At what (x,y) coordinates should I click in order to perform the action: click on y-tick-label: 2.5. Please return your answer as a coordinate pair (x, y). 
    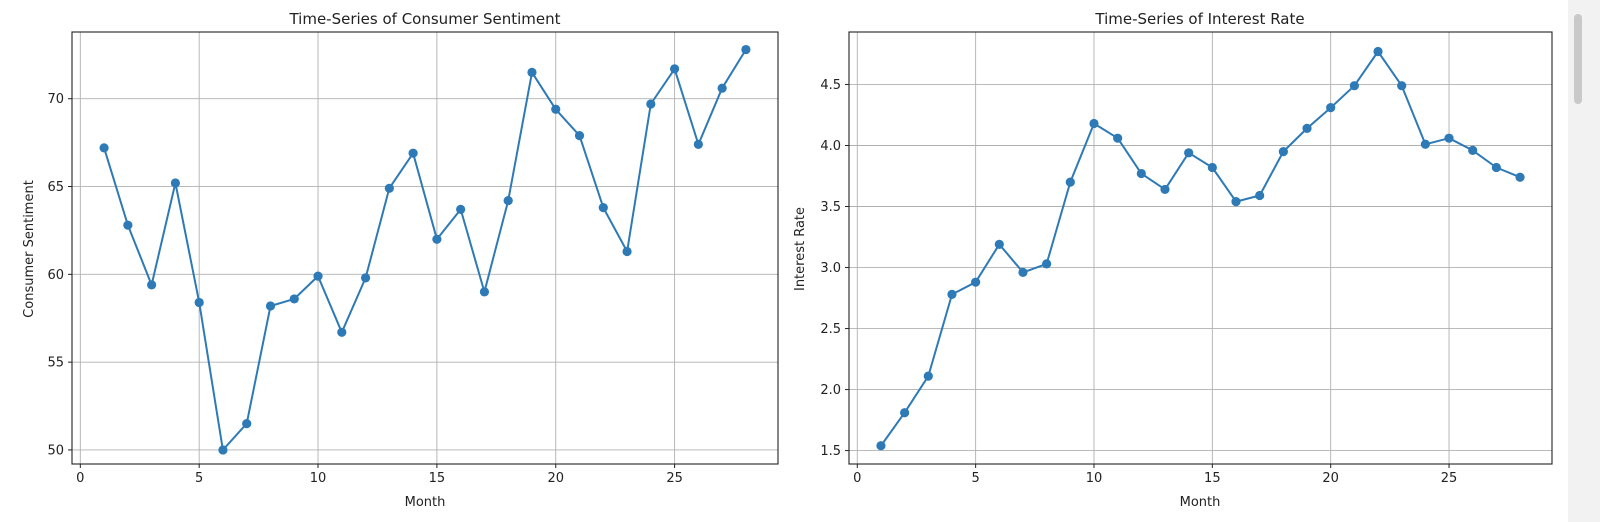
    Looking at the image, I should click on (830, 329).